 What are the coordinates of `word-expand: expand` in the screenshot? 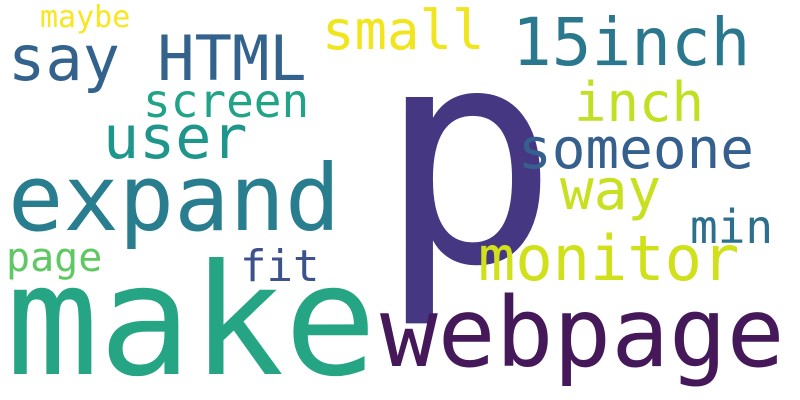 It's located at (174, 198).